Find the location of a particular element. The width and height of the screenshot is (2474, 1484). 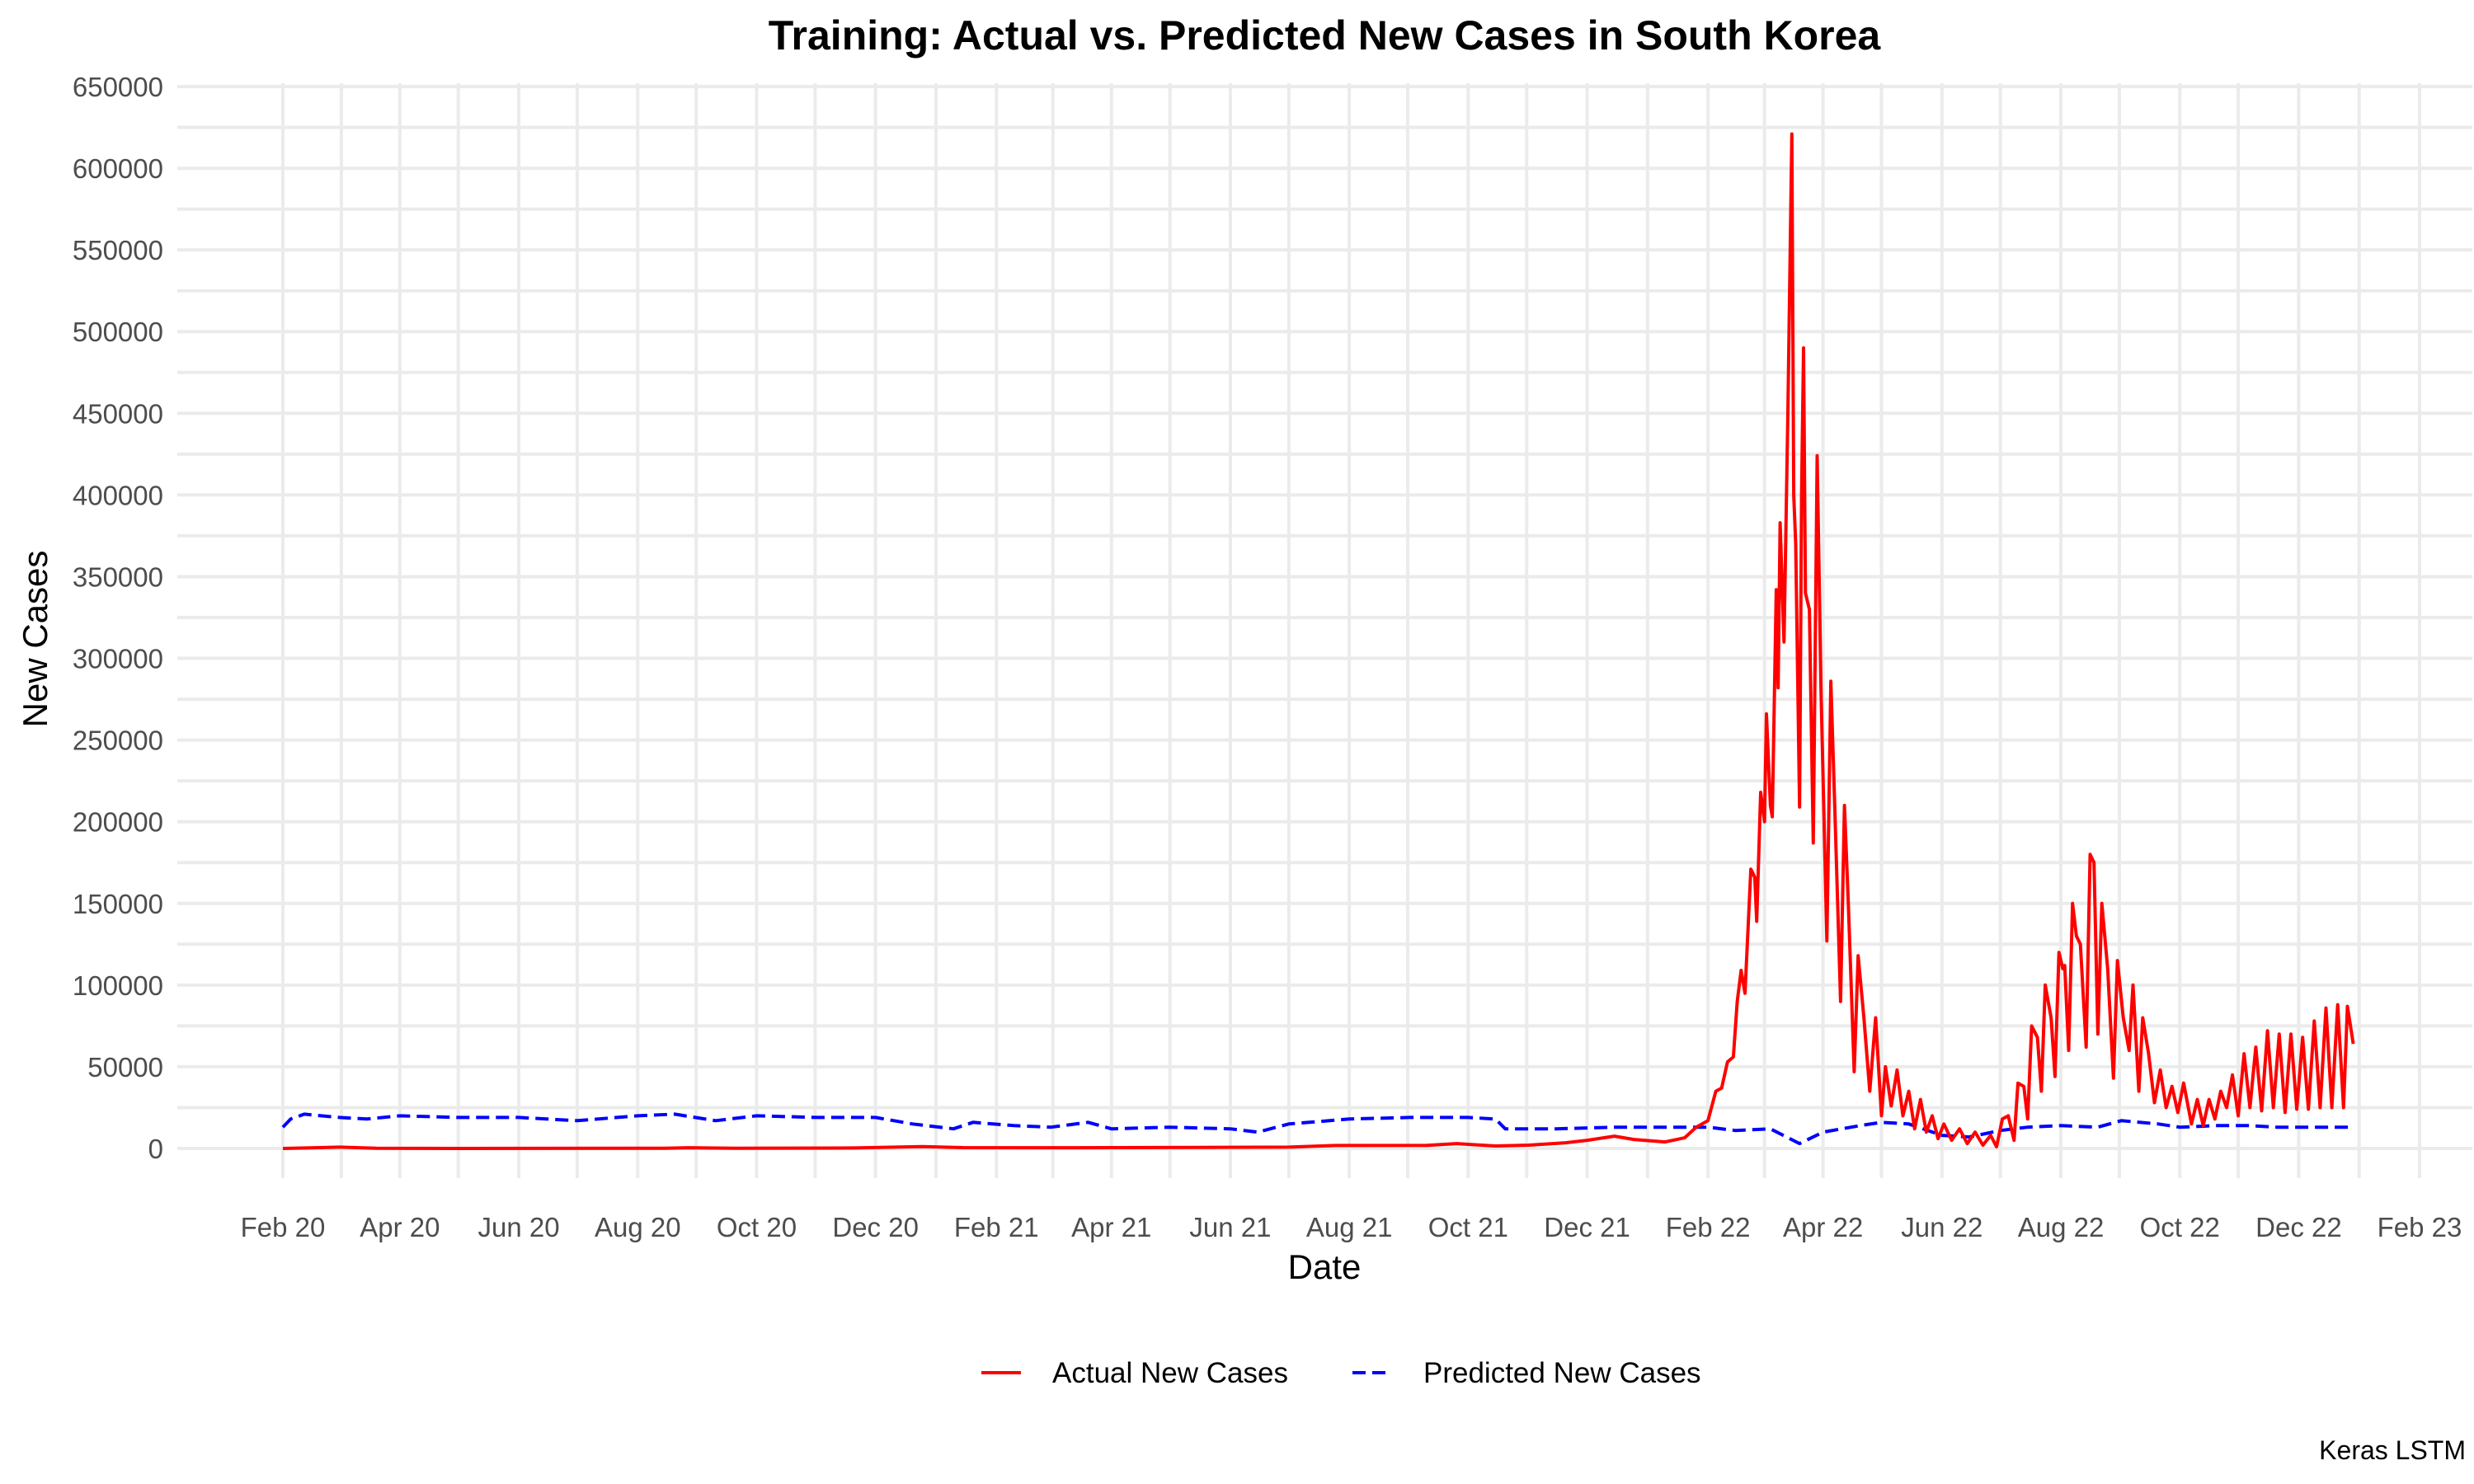

series-line-predicted is located at coordinates (1317, 1129).